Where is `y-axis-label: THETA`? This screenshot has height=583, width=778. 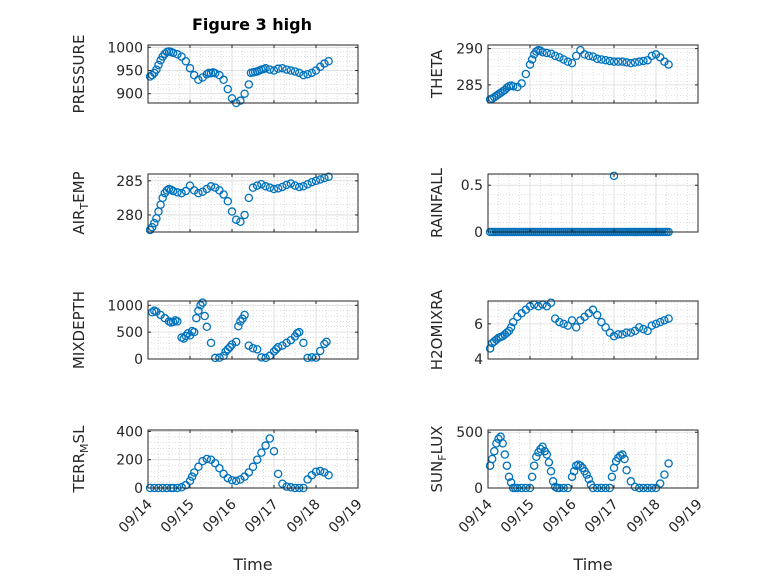 y-axis-label: THETA is located at coordinates (437, 74).